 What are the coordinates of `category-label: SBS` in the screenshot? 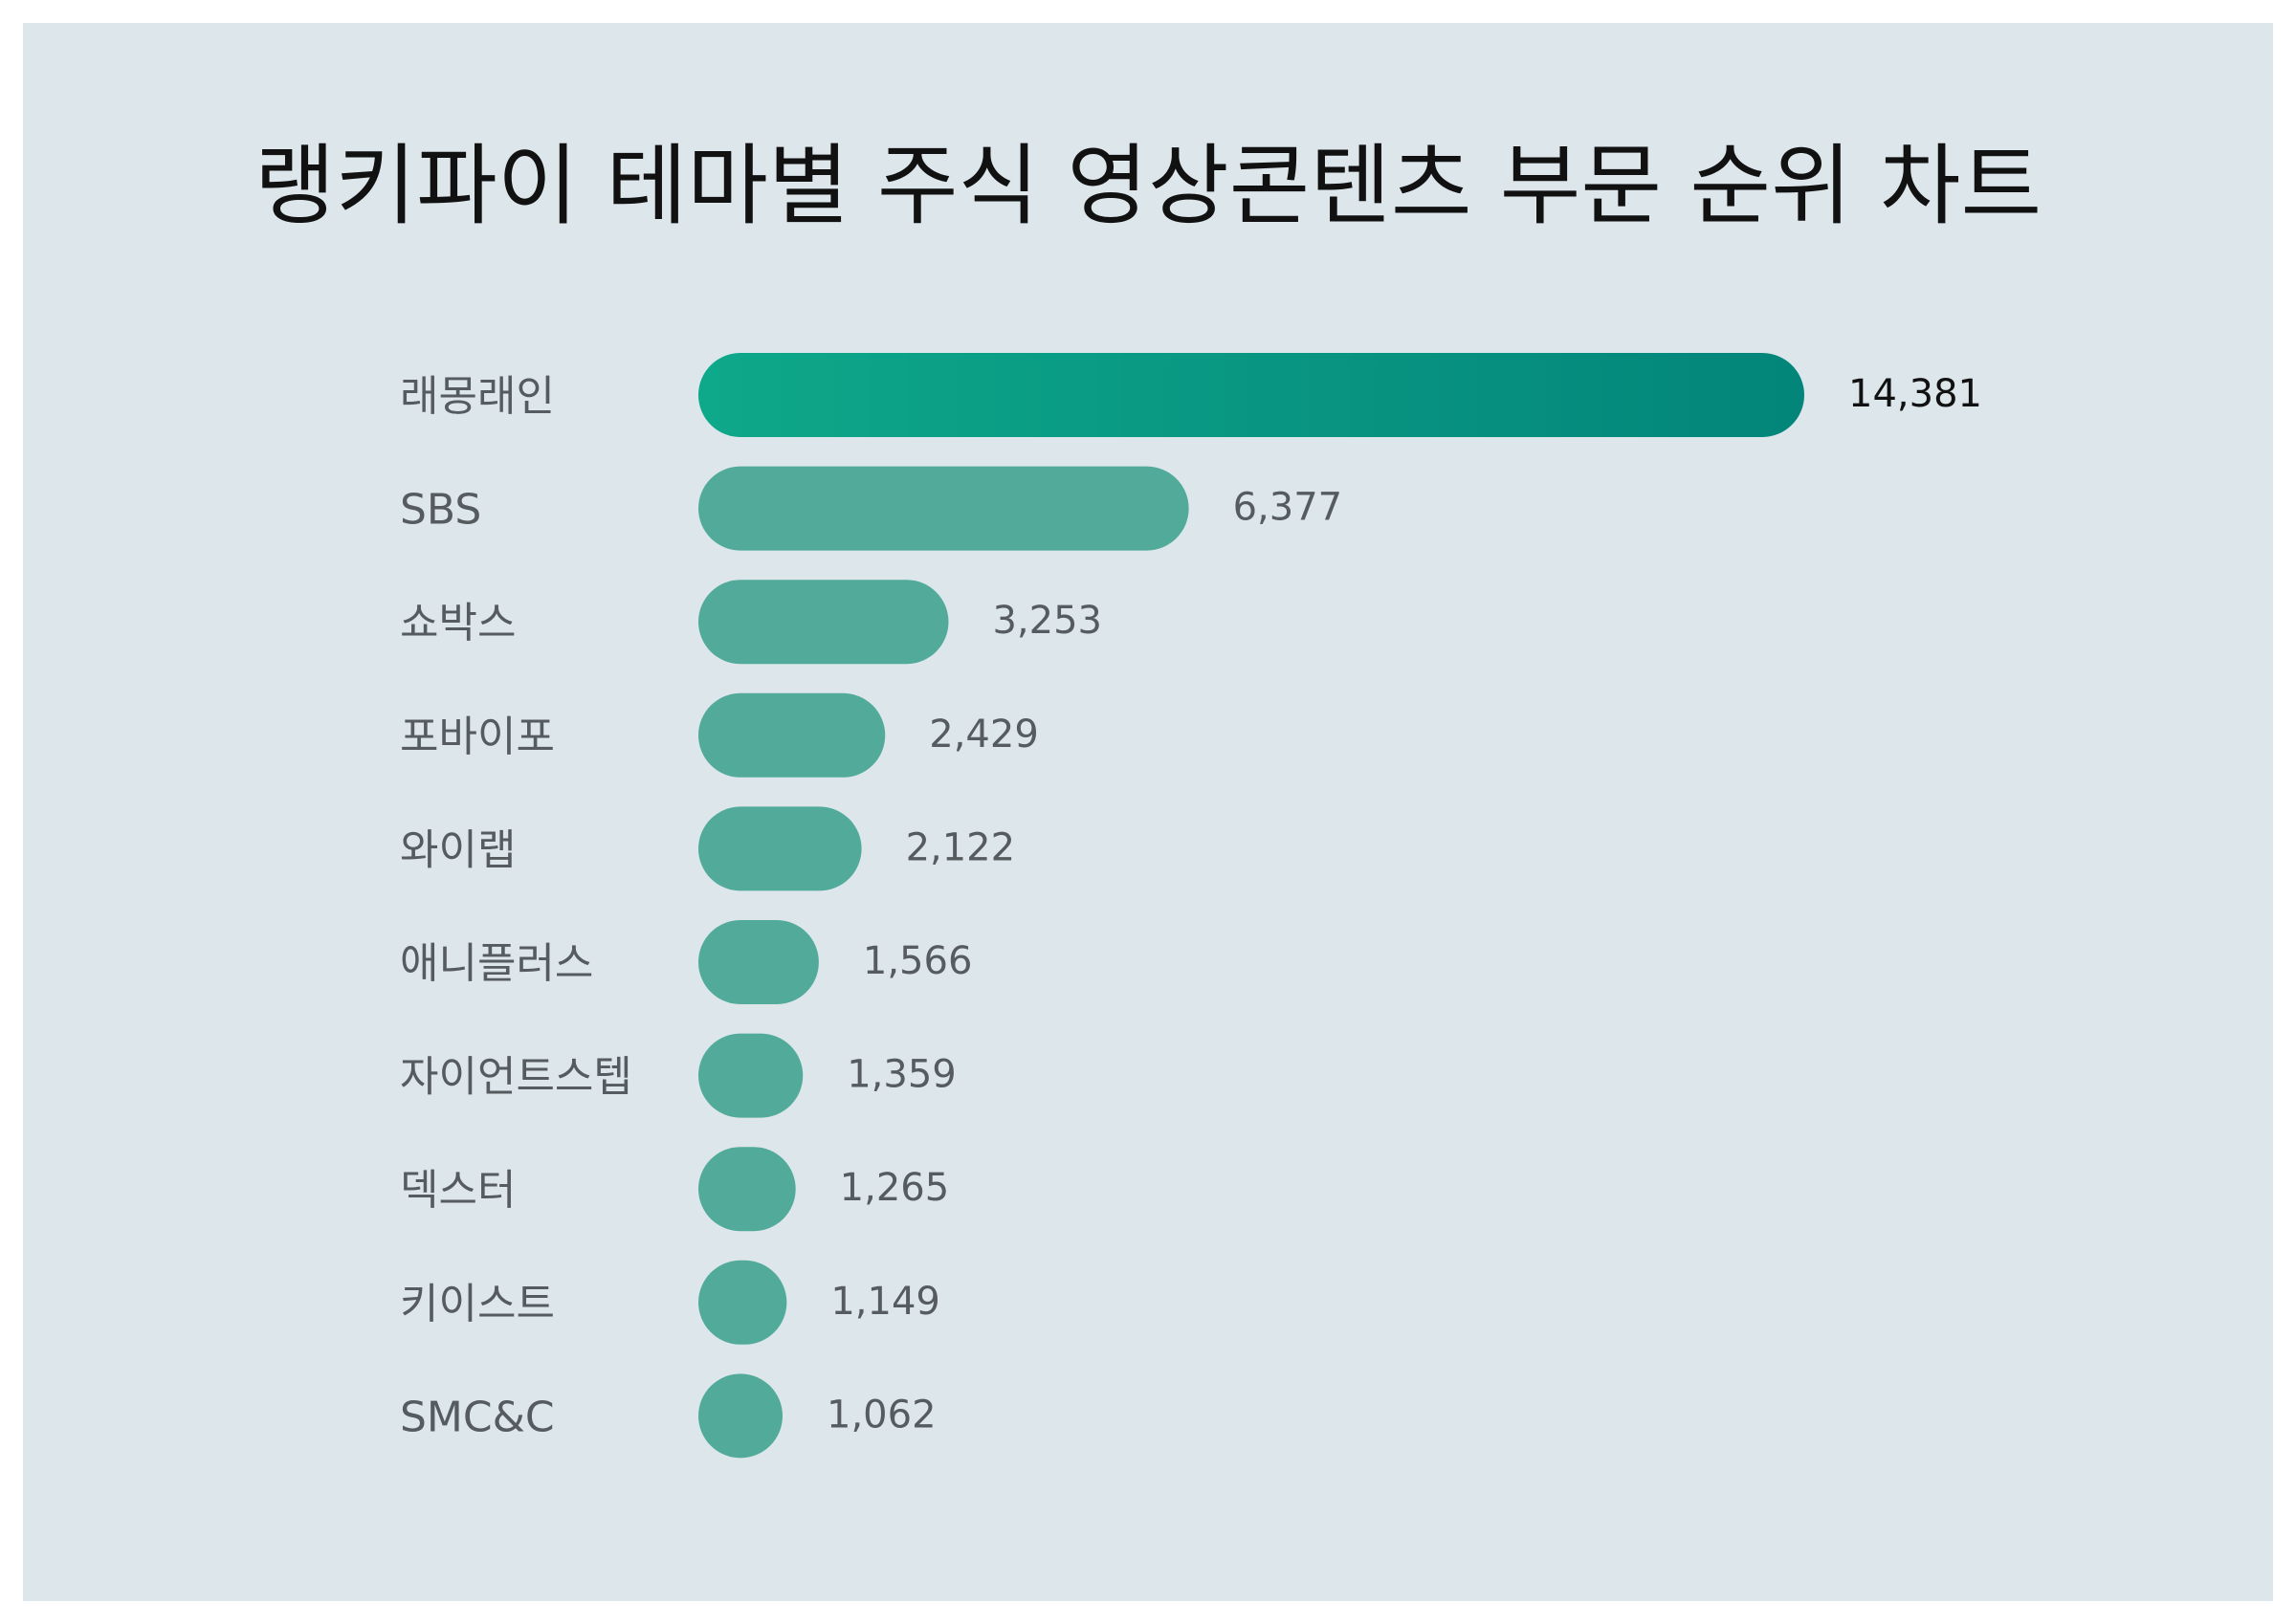 It's located at (441, 510).